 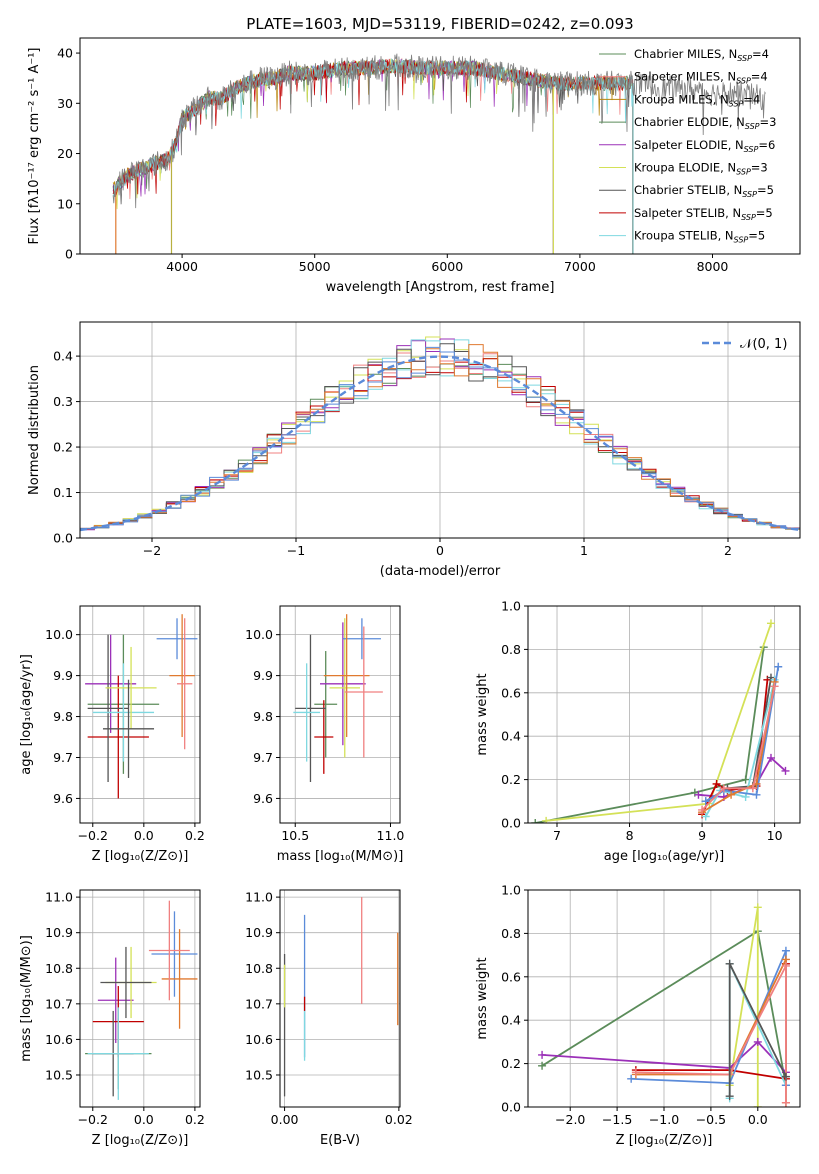 What do you see at coordinates (511, 976) in the screenshot?
I see `y-tick-label: 0.6` at bounding box center [511, 976].